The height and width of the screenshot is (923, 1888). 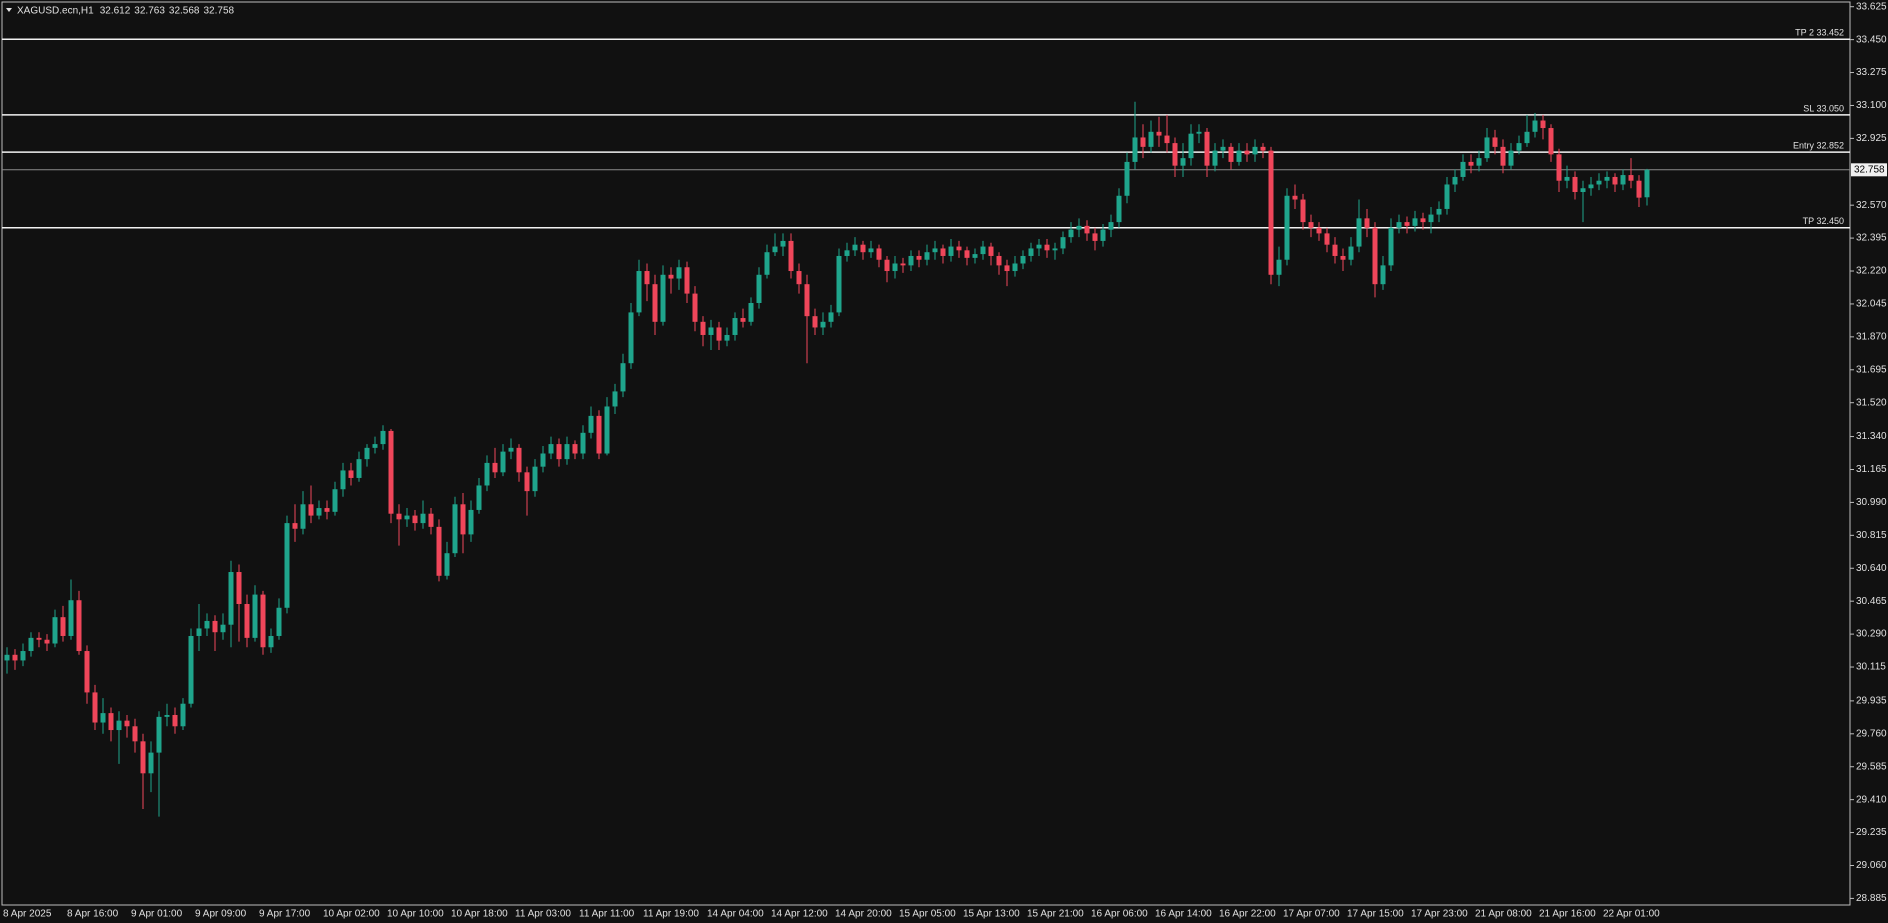 What do you see at coordinates (149, 10) in the screenshot?
I see `header-high: 32.763` at bounding box center [149, 10].